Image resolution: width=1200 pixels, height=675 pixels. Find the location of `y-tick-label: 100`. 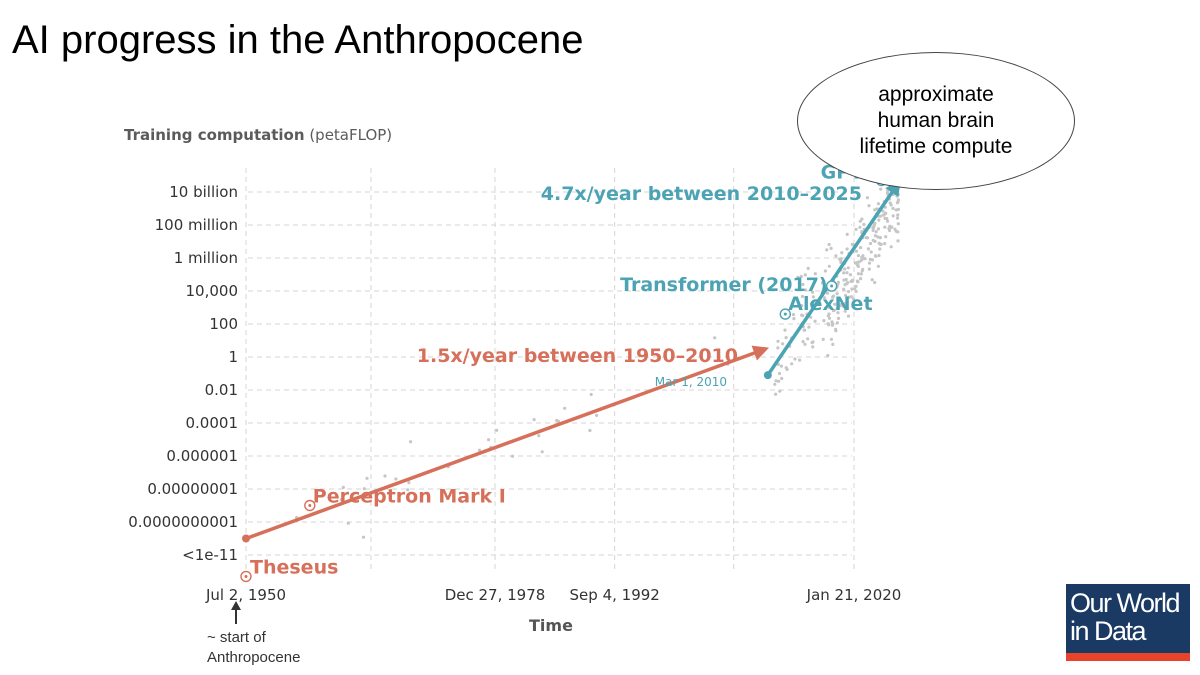

y-tick-label: 100 is located at coordinates (223, 324).